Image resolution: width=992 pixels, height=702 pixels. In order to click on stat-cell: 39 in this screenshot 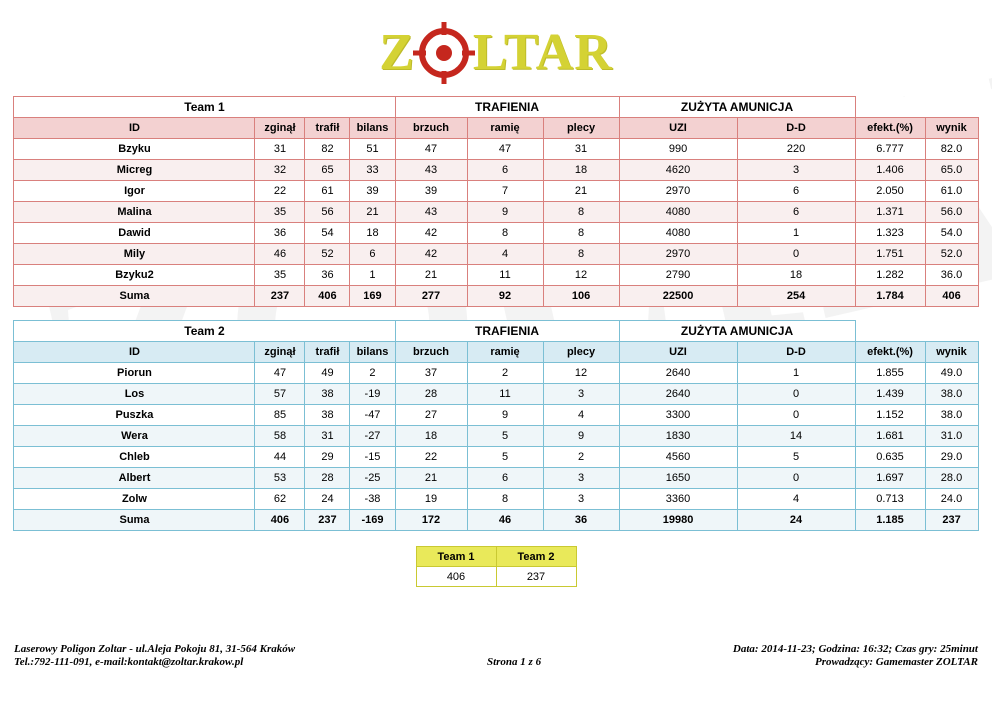, I will do `click(372, 191)`.